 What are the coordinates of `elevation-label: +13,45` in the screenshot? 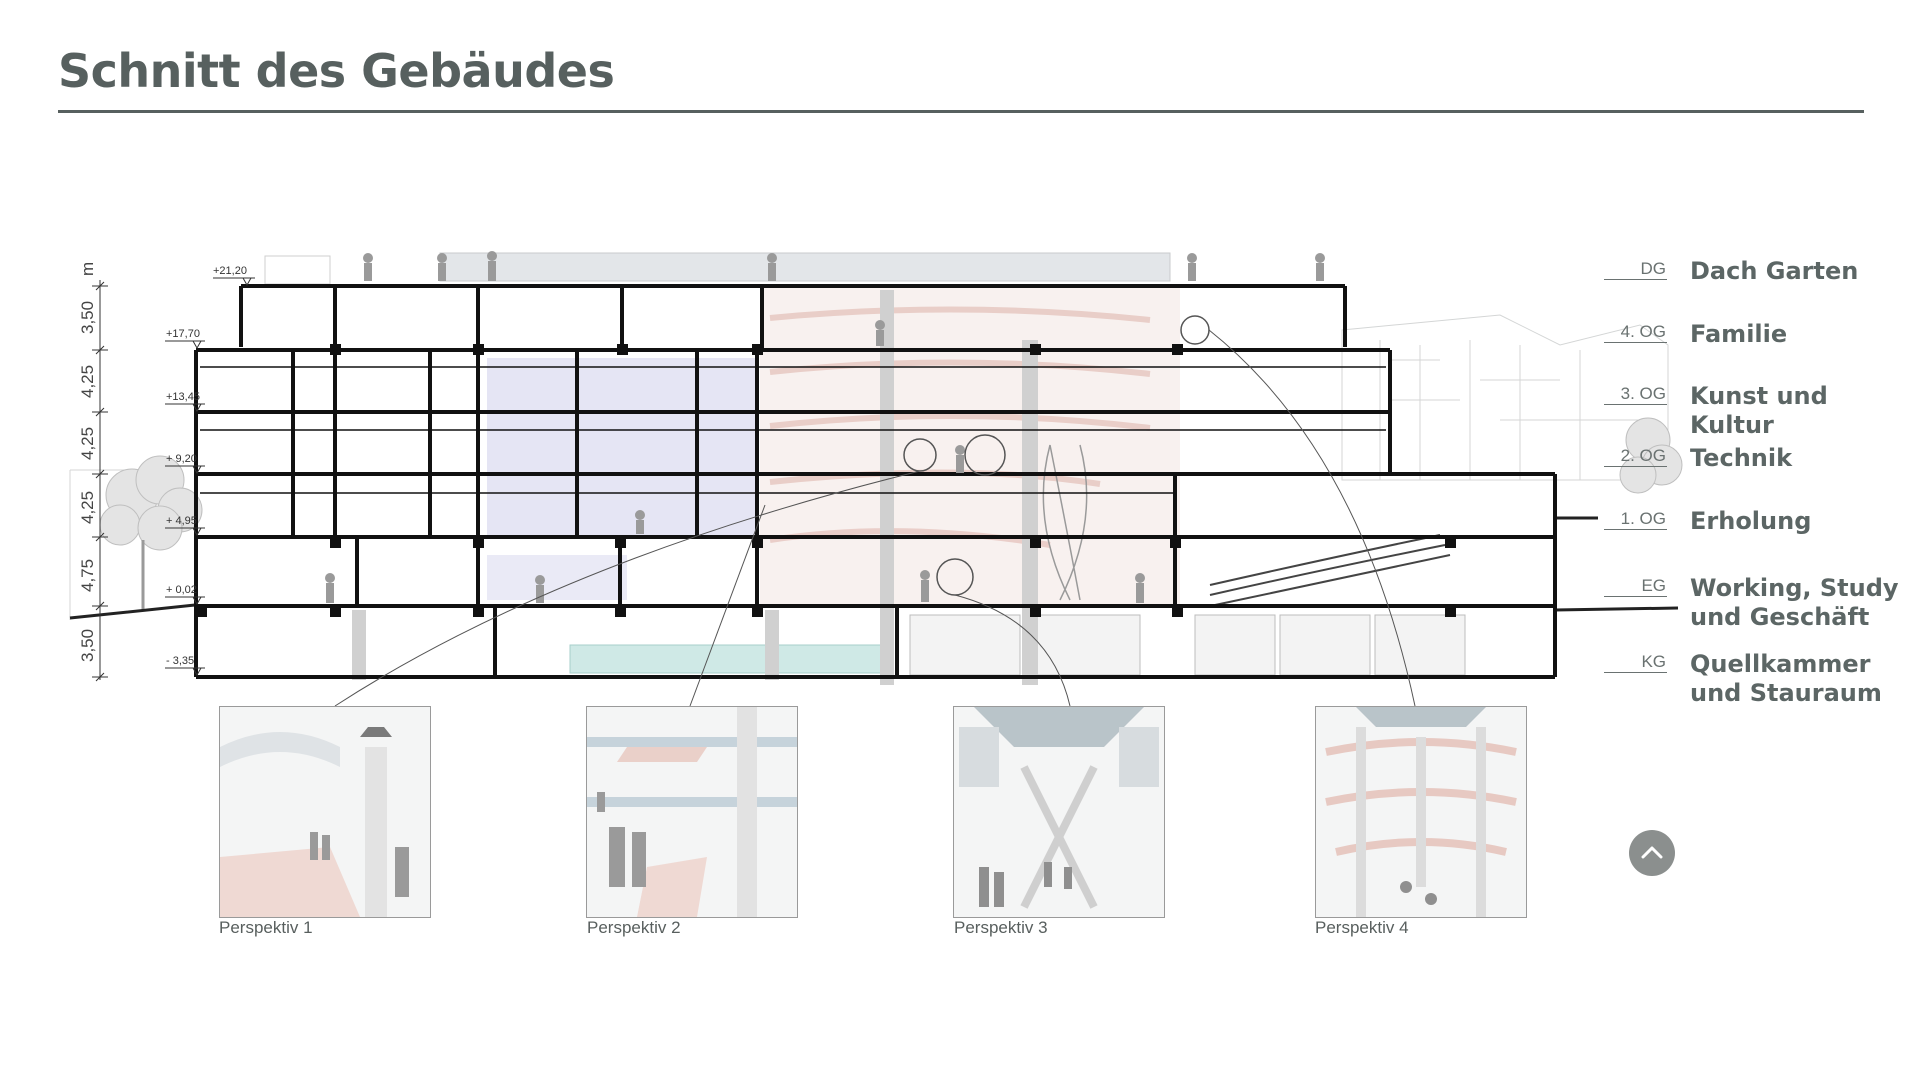 It's located at (183, 397).